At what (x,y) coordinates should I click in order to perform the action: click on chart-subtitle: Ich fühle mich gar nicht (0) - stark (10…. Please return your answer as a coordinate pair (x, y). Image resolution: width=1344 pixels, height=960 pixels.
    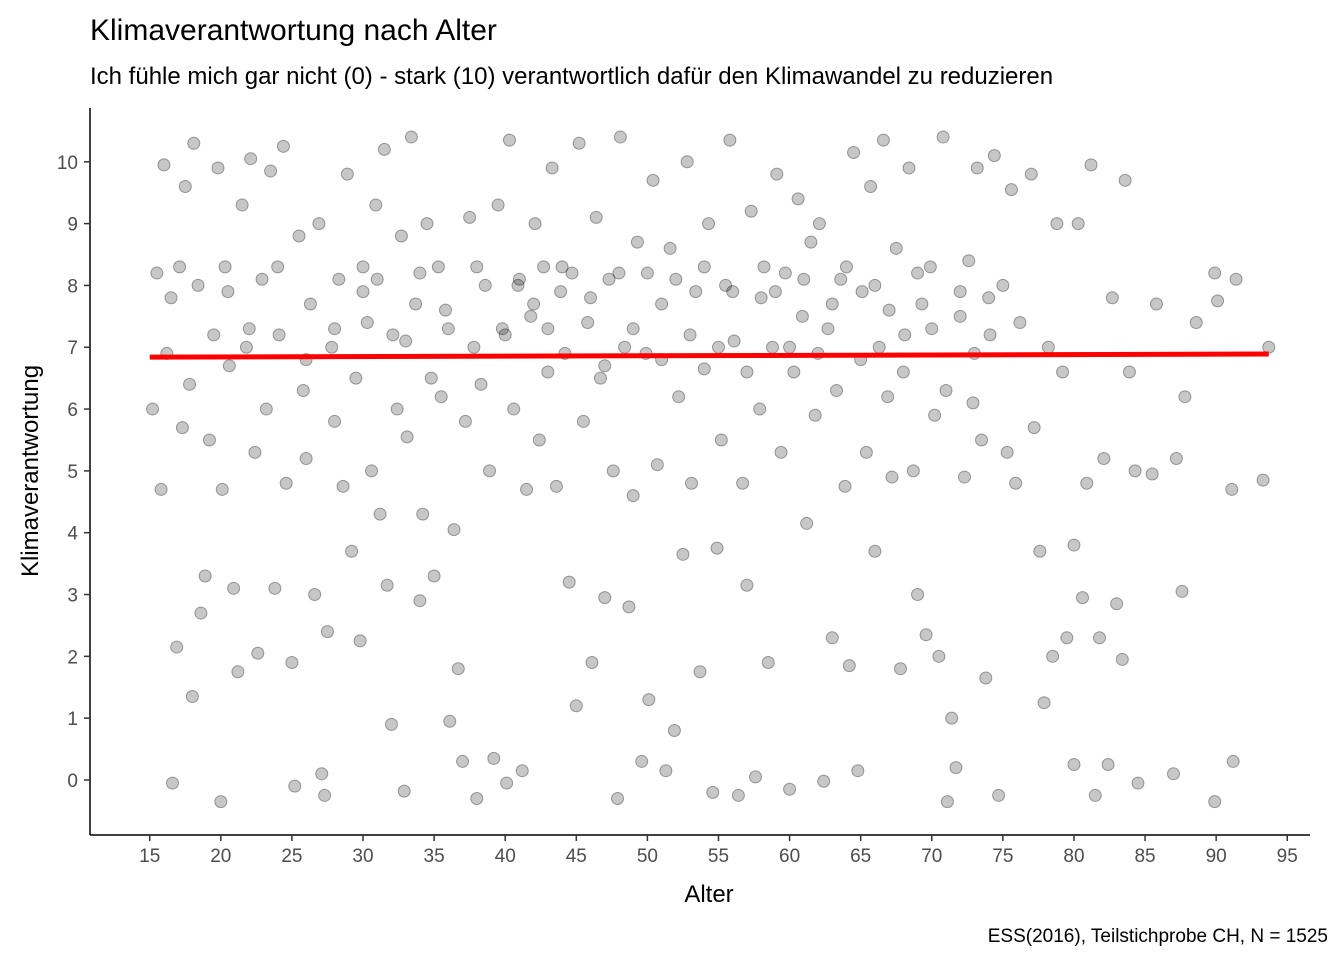
    Looking at the image, I should click on (571, 76).